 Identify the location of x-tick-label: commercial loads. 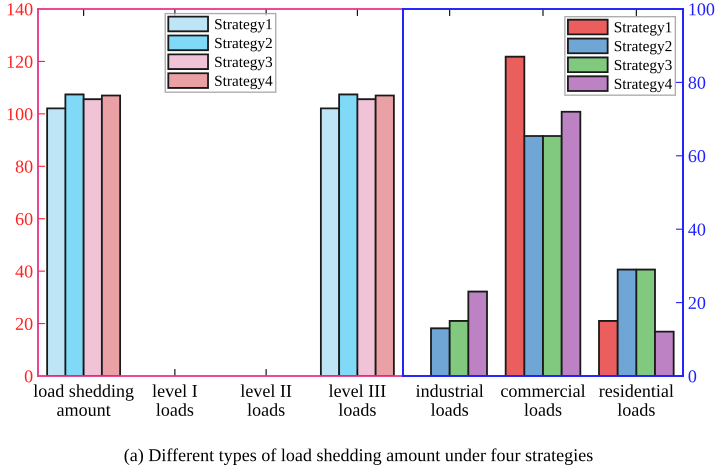
(543, 400).